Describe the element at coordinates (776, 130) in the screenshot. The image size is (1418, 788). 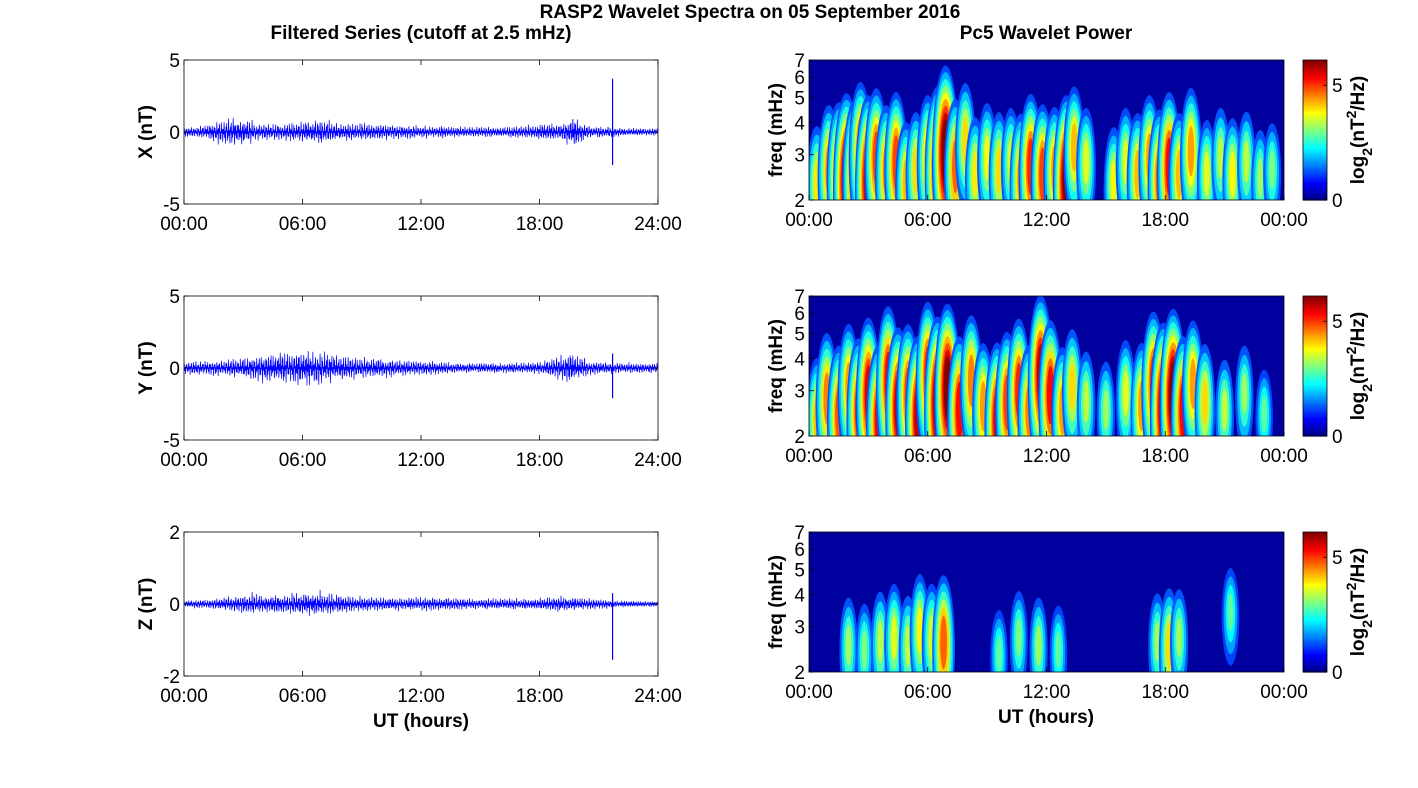
I see `y-axis-label: freq (mHz)` at that location.